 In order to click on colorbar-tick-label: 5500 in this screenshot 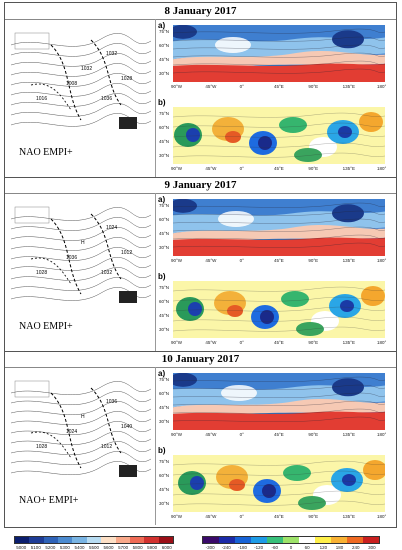, I will do `click(94, 547)`.